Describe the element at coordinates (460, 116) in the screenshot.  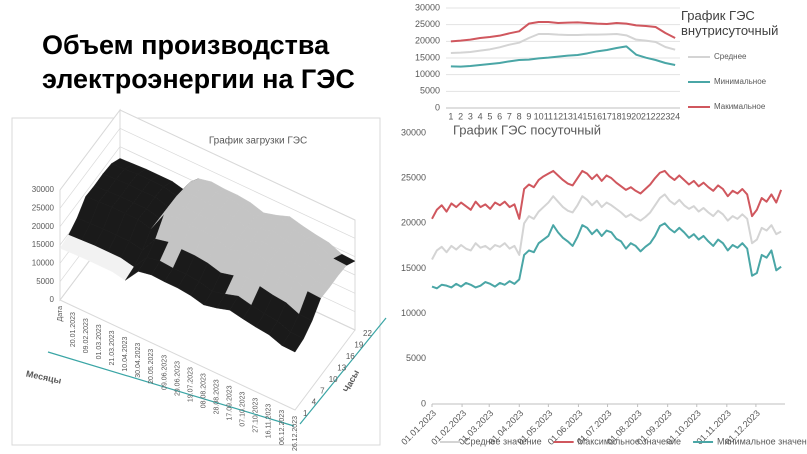
I see `x-tick-label: 2` at that location.